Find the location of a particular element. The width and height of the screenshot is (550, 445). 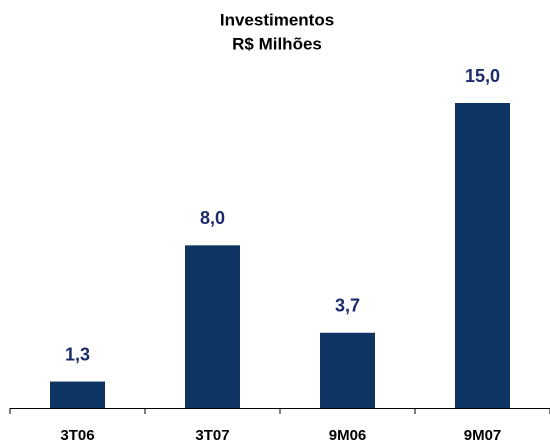

data-label: 8,0 is located at coordinates (212, 218).